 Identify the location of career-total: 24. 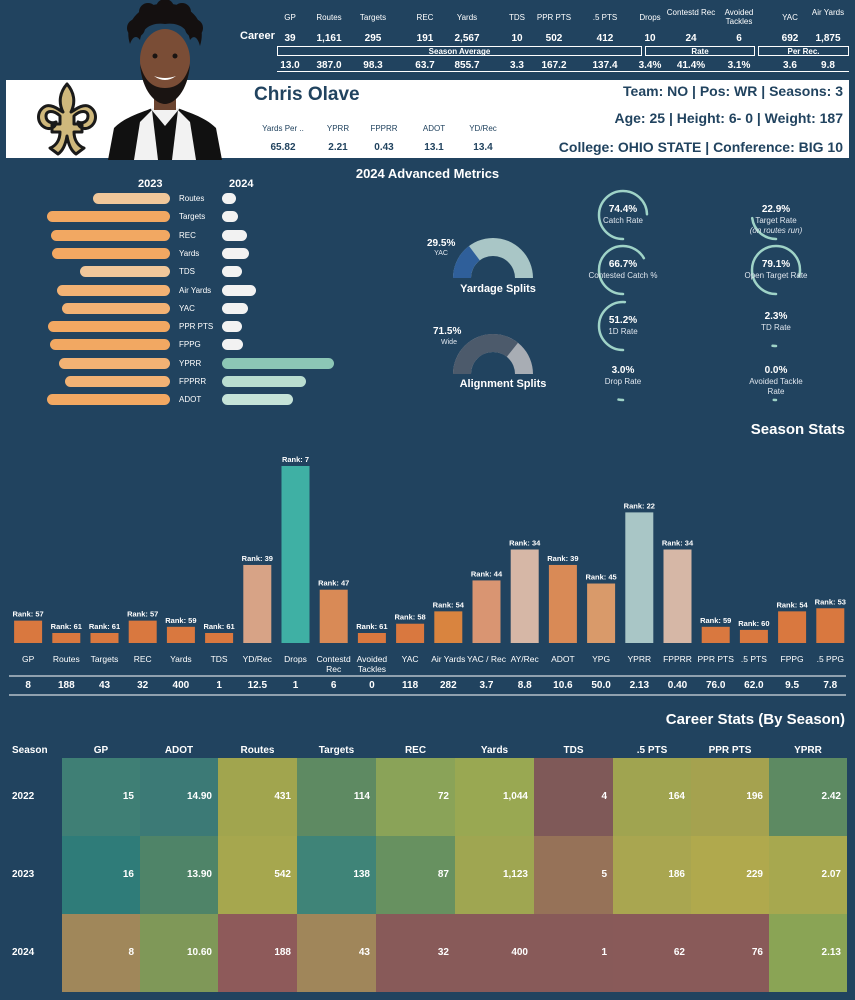
(691, 38).